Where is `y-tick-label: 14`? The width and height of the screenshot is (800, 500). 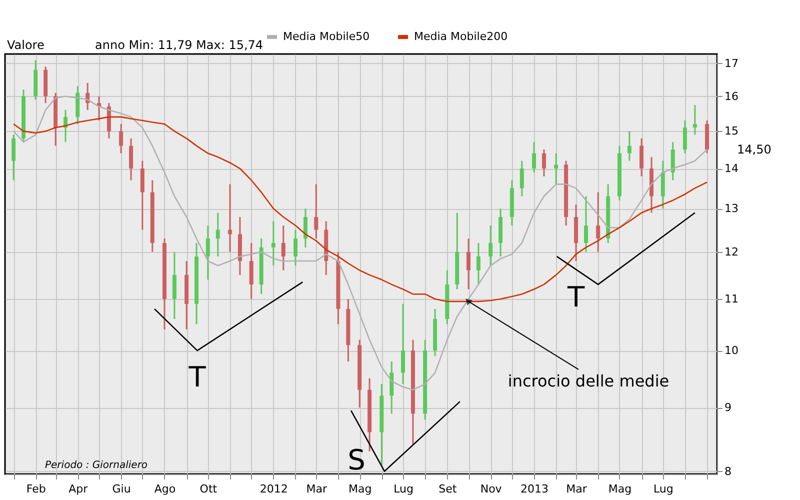 y-tick-label: 14 is located at coordinates (731, 169).